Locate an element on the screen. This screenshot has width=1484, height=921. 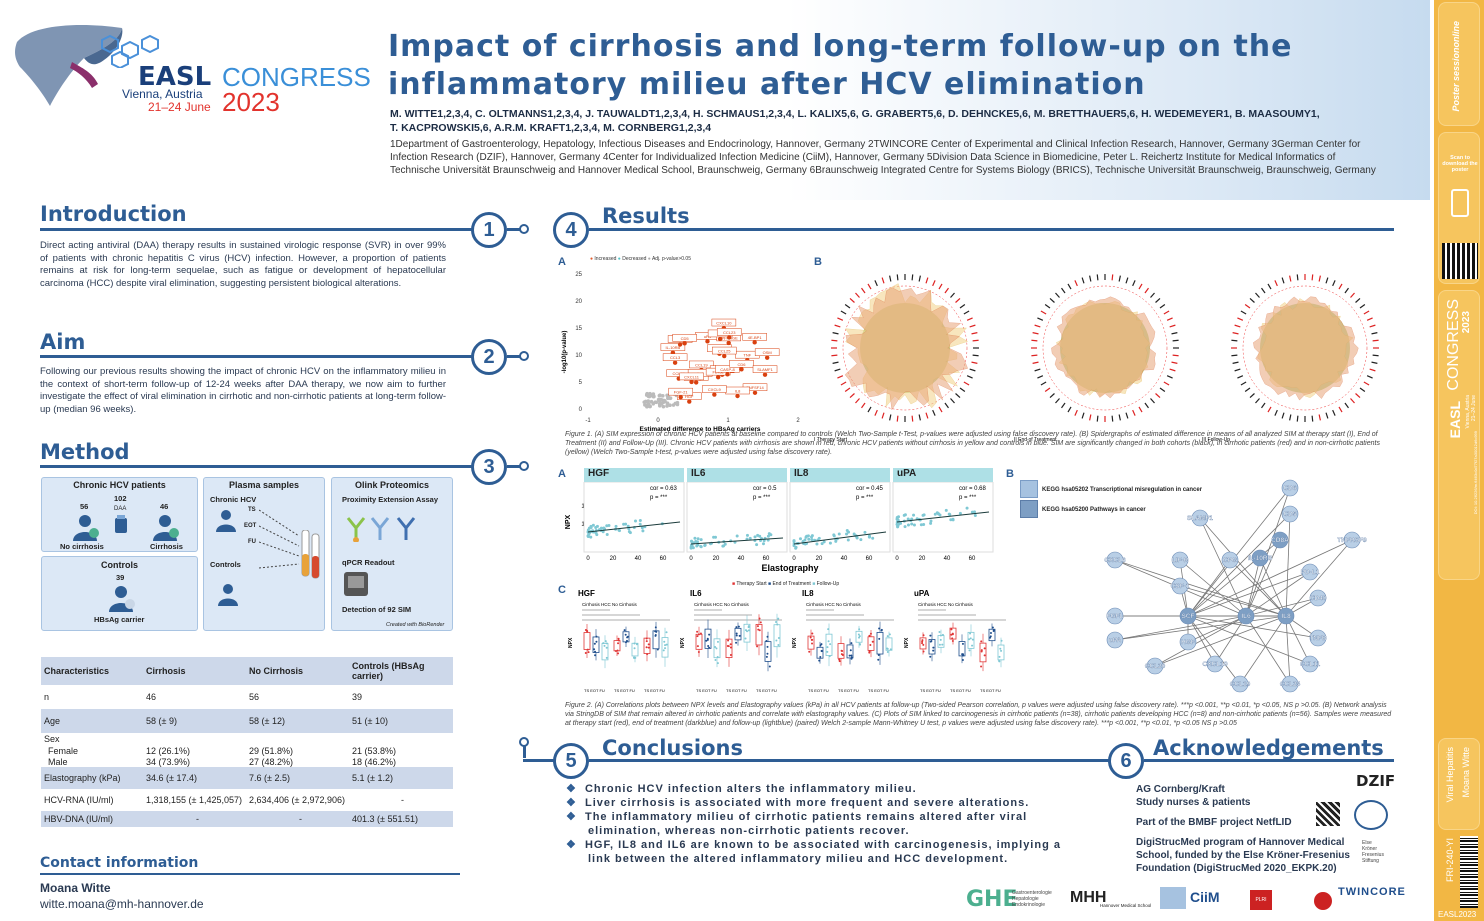
boxplot-xlabels: TS EOT FU is located at coordinates (960, 690).